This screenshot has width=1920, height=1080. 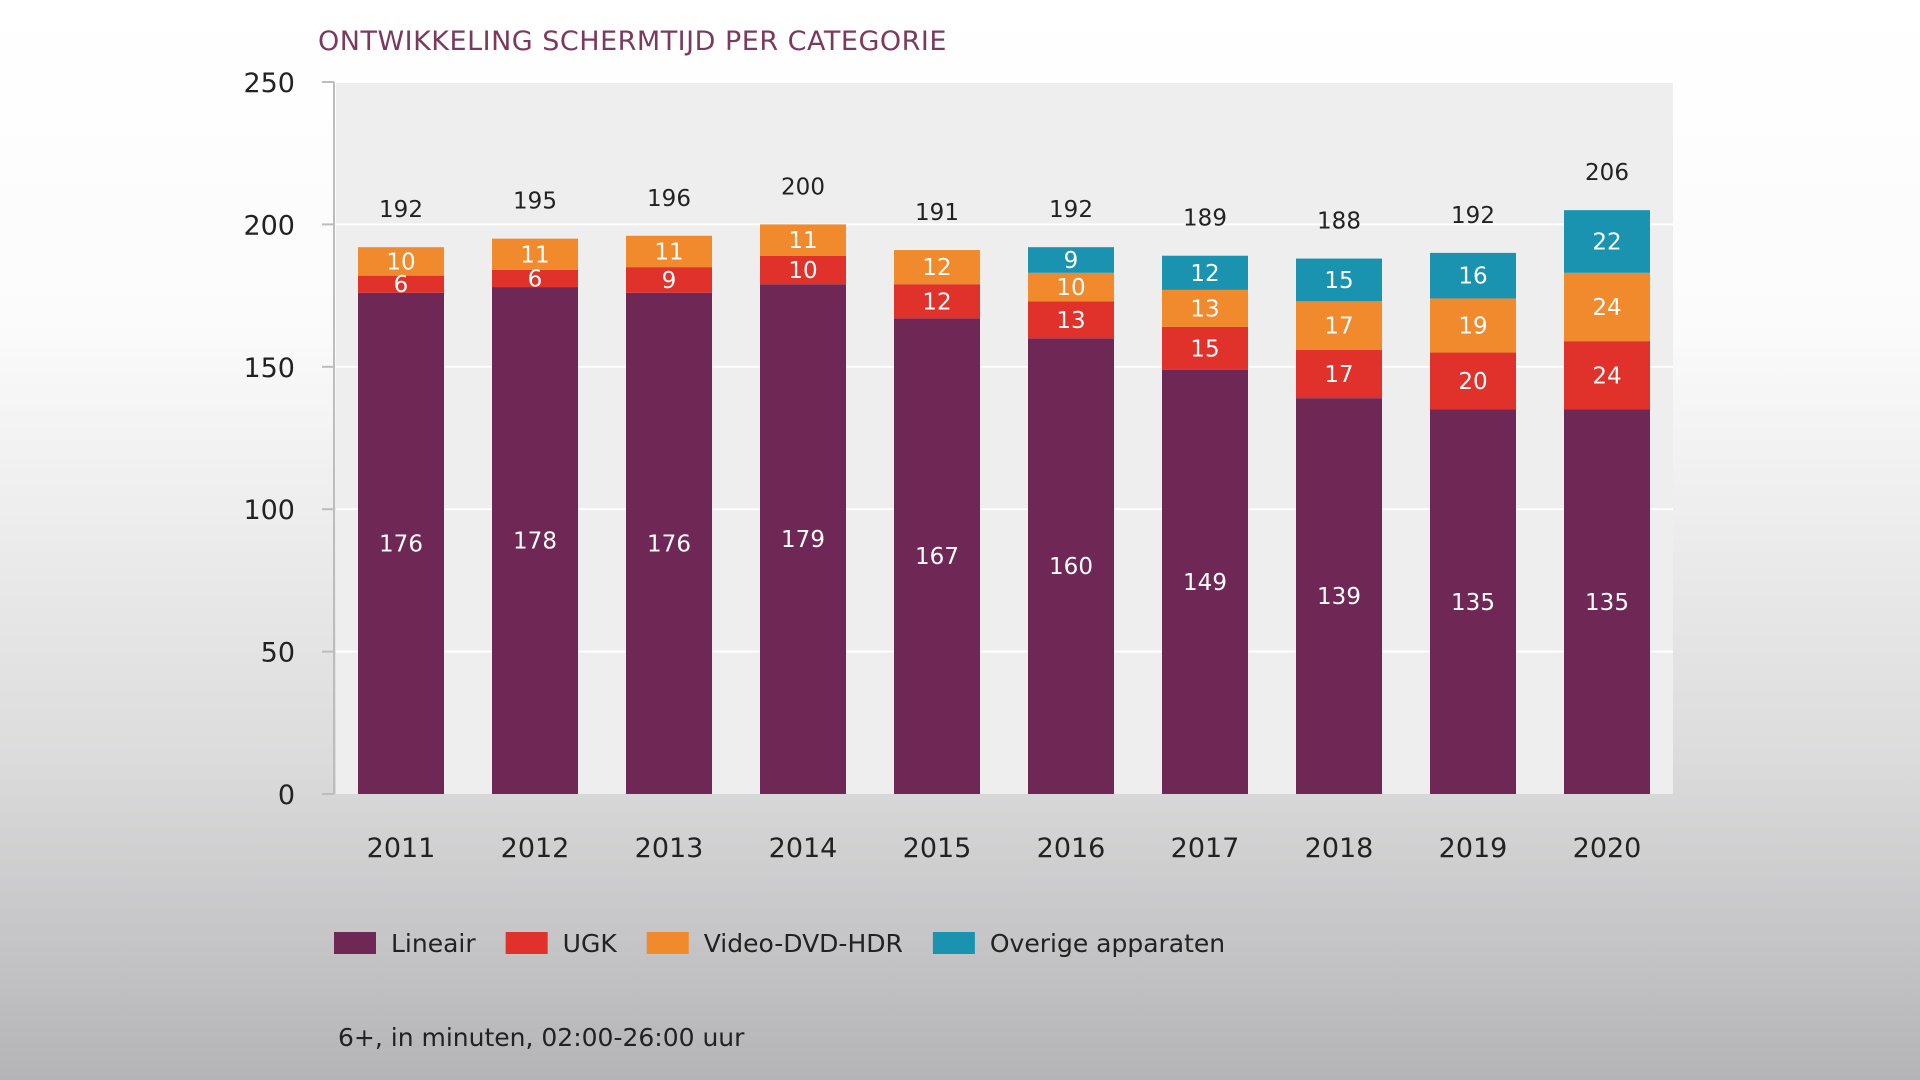 I want to click on chart-title: ONTWIKKELING SCHERMTIJD PER CATEGORIE, so click(x=632, y=41).